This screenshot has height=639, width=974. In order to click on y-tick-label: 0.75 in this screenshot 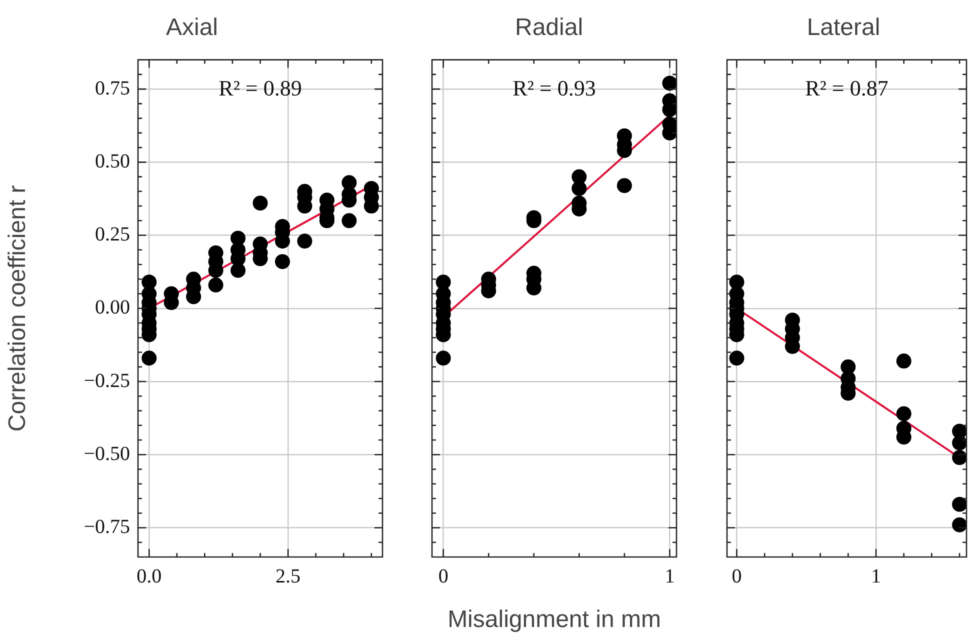, I will do `click(112, 88)`.